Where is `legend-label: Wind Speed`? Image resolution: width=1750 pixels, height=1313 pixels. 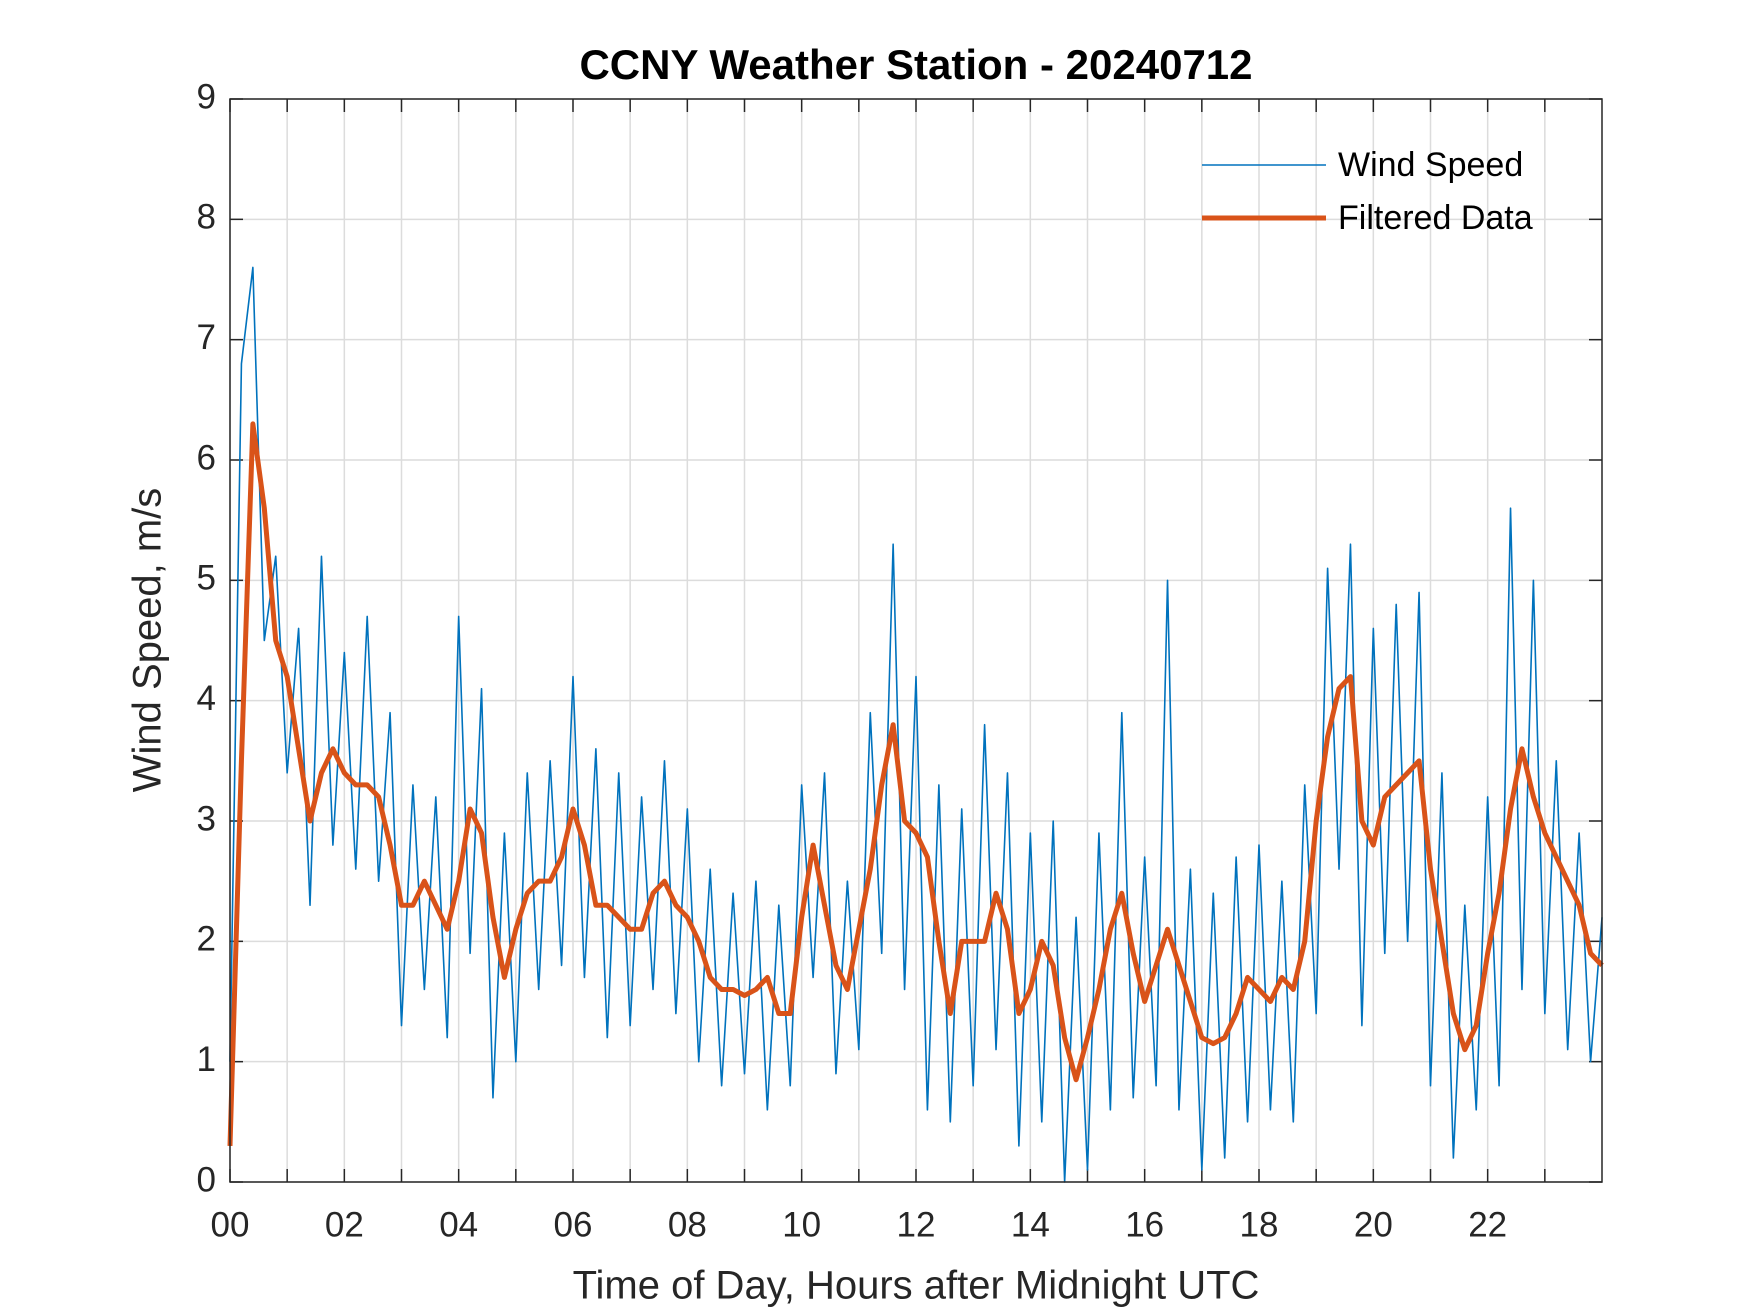
legend-label: Wind Speed is located at coordinates (1430, 165).